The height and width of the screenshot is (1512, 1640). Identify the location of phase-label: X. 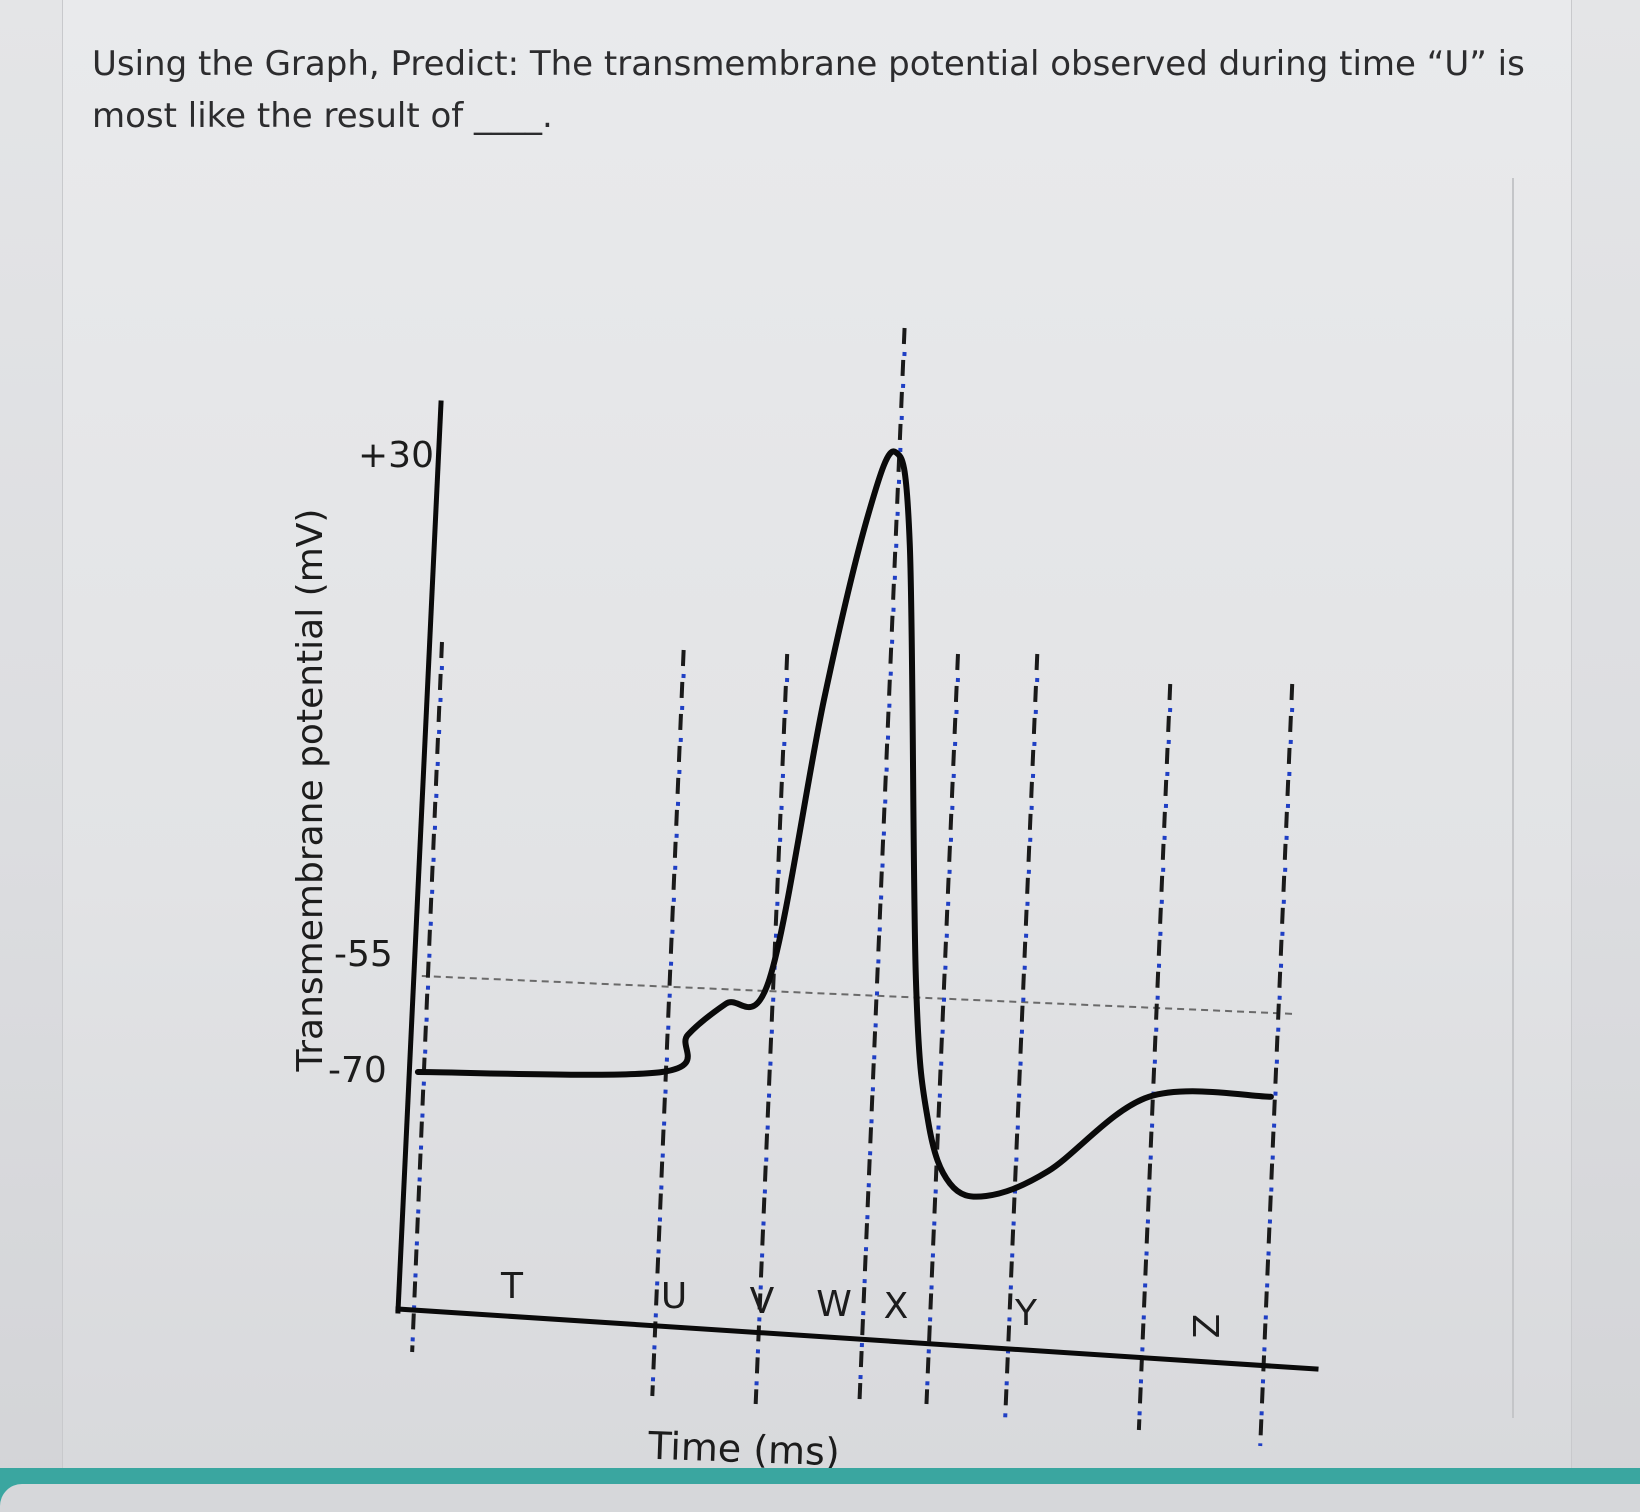
(896, 1306).